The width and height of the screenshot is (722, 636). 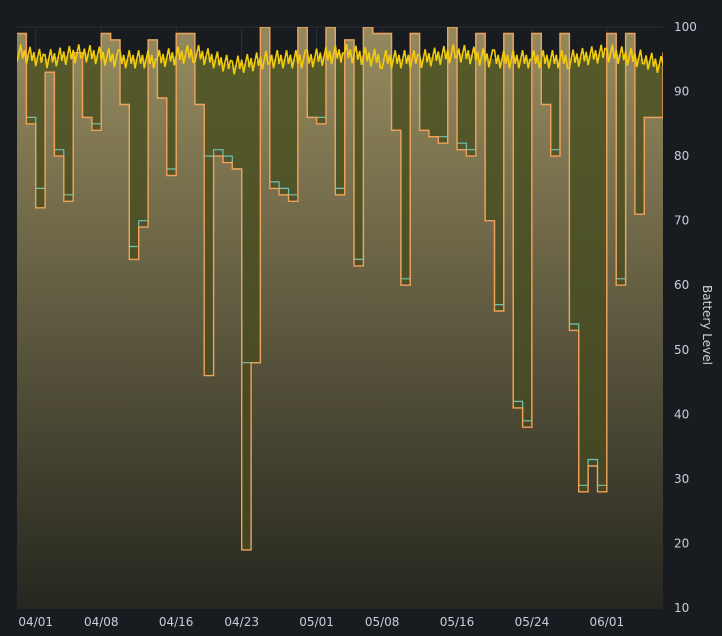 What do you see at coordinates (681, 479) in the screenshot?
I see `y-tick-label: 30` at bounding box center [681, 479].